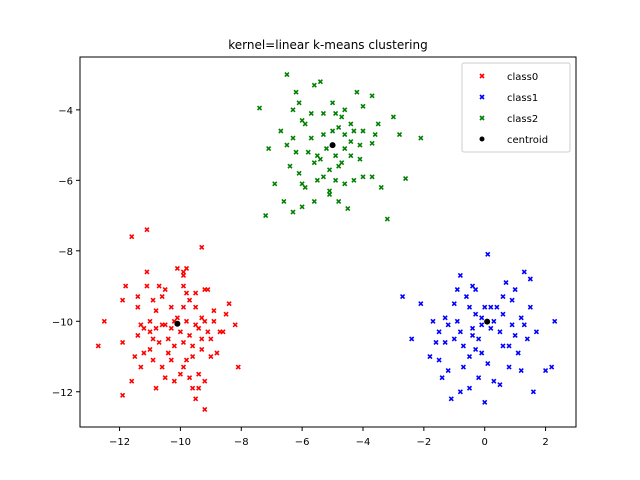 This screenshot has width=640, height=480. I want to click on y-tick-label: −6, so click(65, 181).